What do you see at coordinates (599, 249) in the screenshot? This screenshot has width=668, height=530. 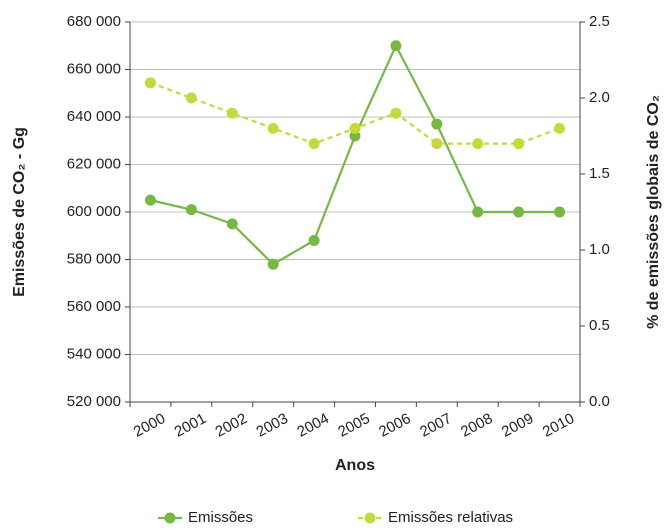 I see `y2-tick-label: 1.0` at bounding box center [599, 249].